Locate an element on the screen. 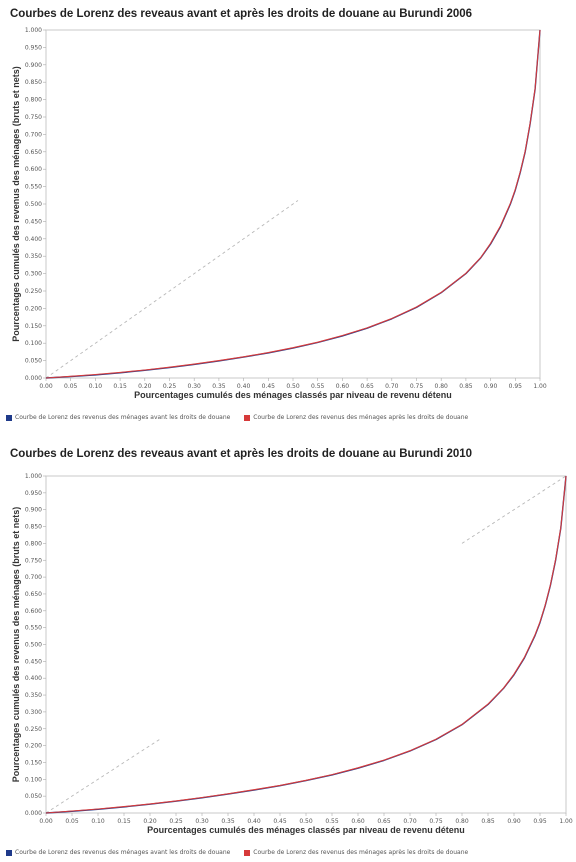 This screenshot has height=862, width=576. y-tick-label: 0.950 is located at coordinates (33, 47).